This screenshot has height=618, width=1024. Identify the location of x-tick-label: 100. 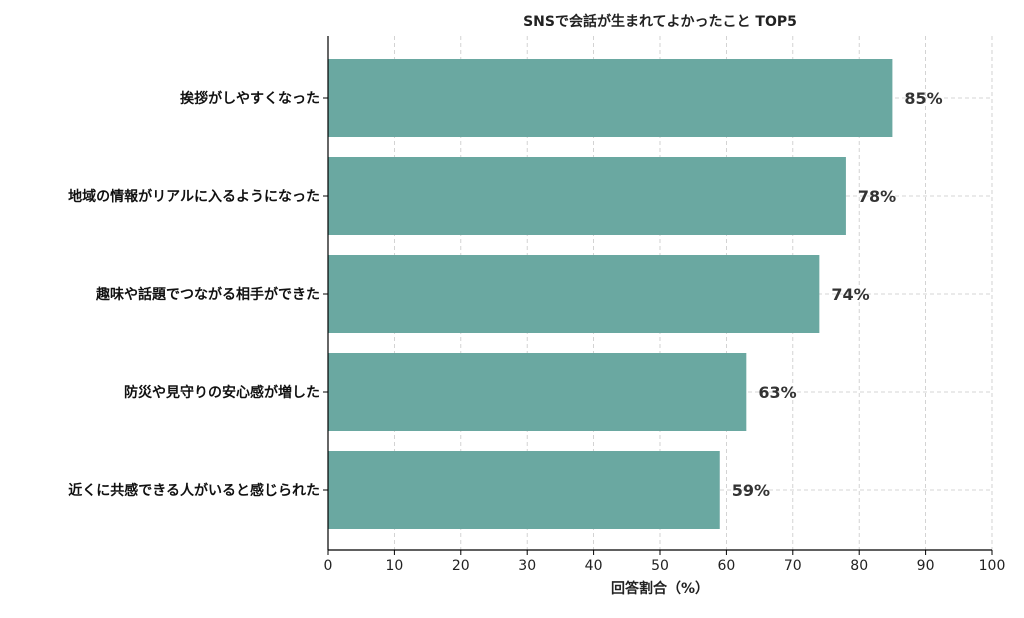
(992, 566).